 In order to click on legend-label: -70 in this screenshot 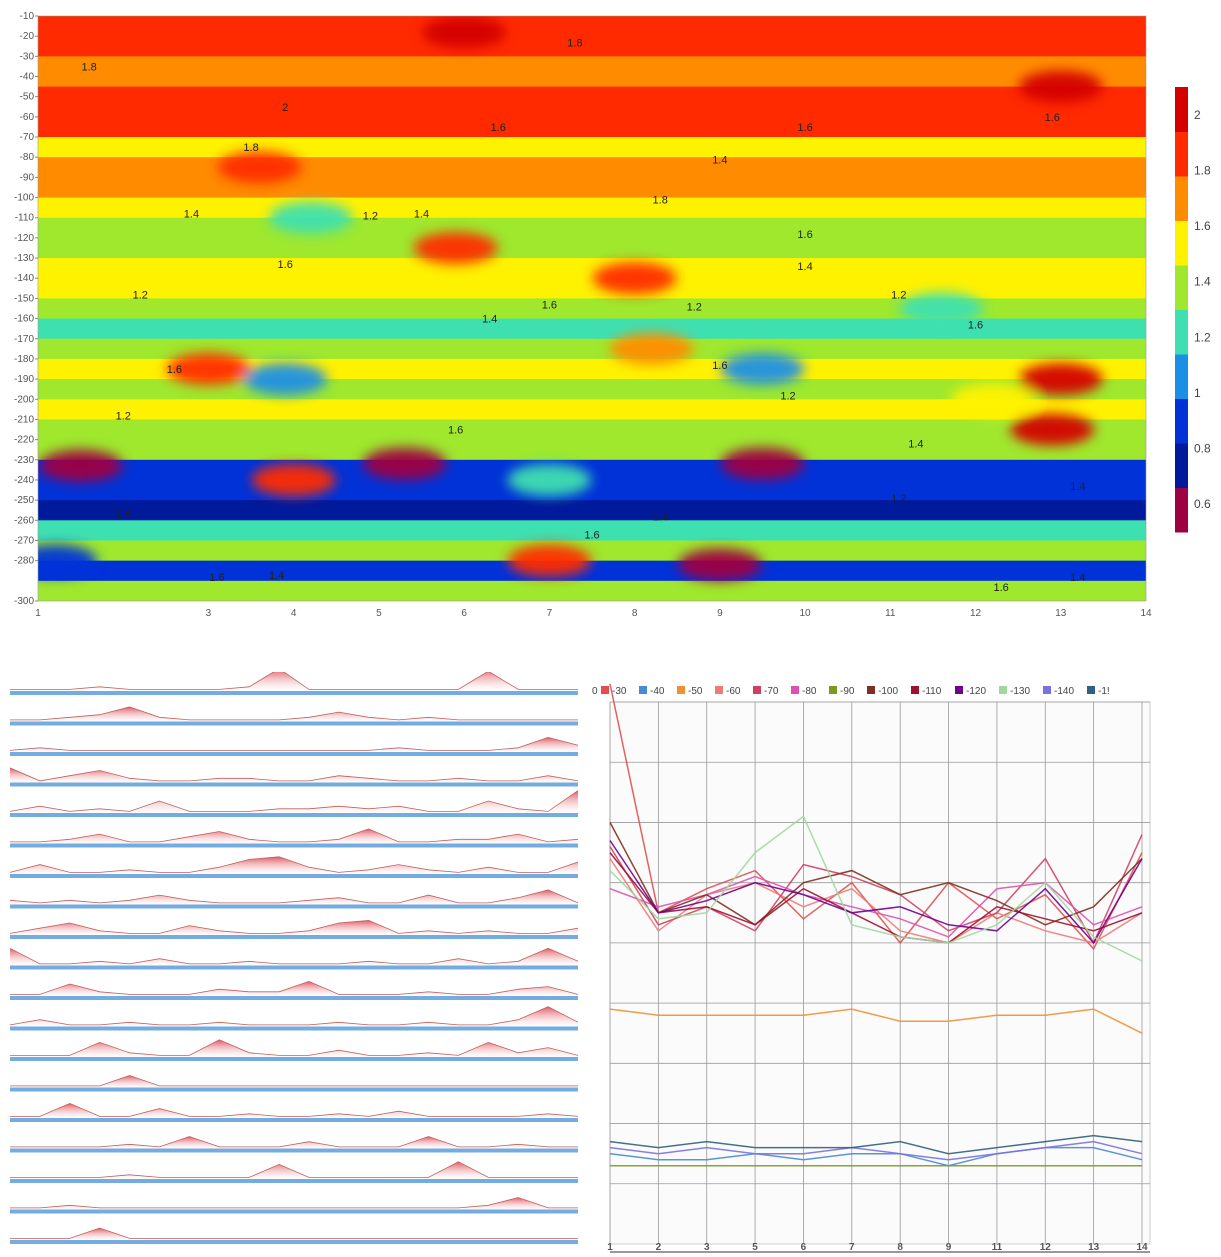, I will do `click(771, 691)`.